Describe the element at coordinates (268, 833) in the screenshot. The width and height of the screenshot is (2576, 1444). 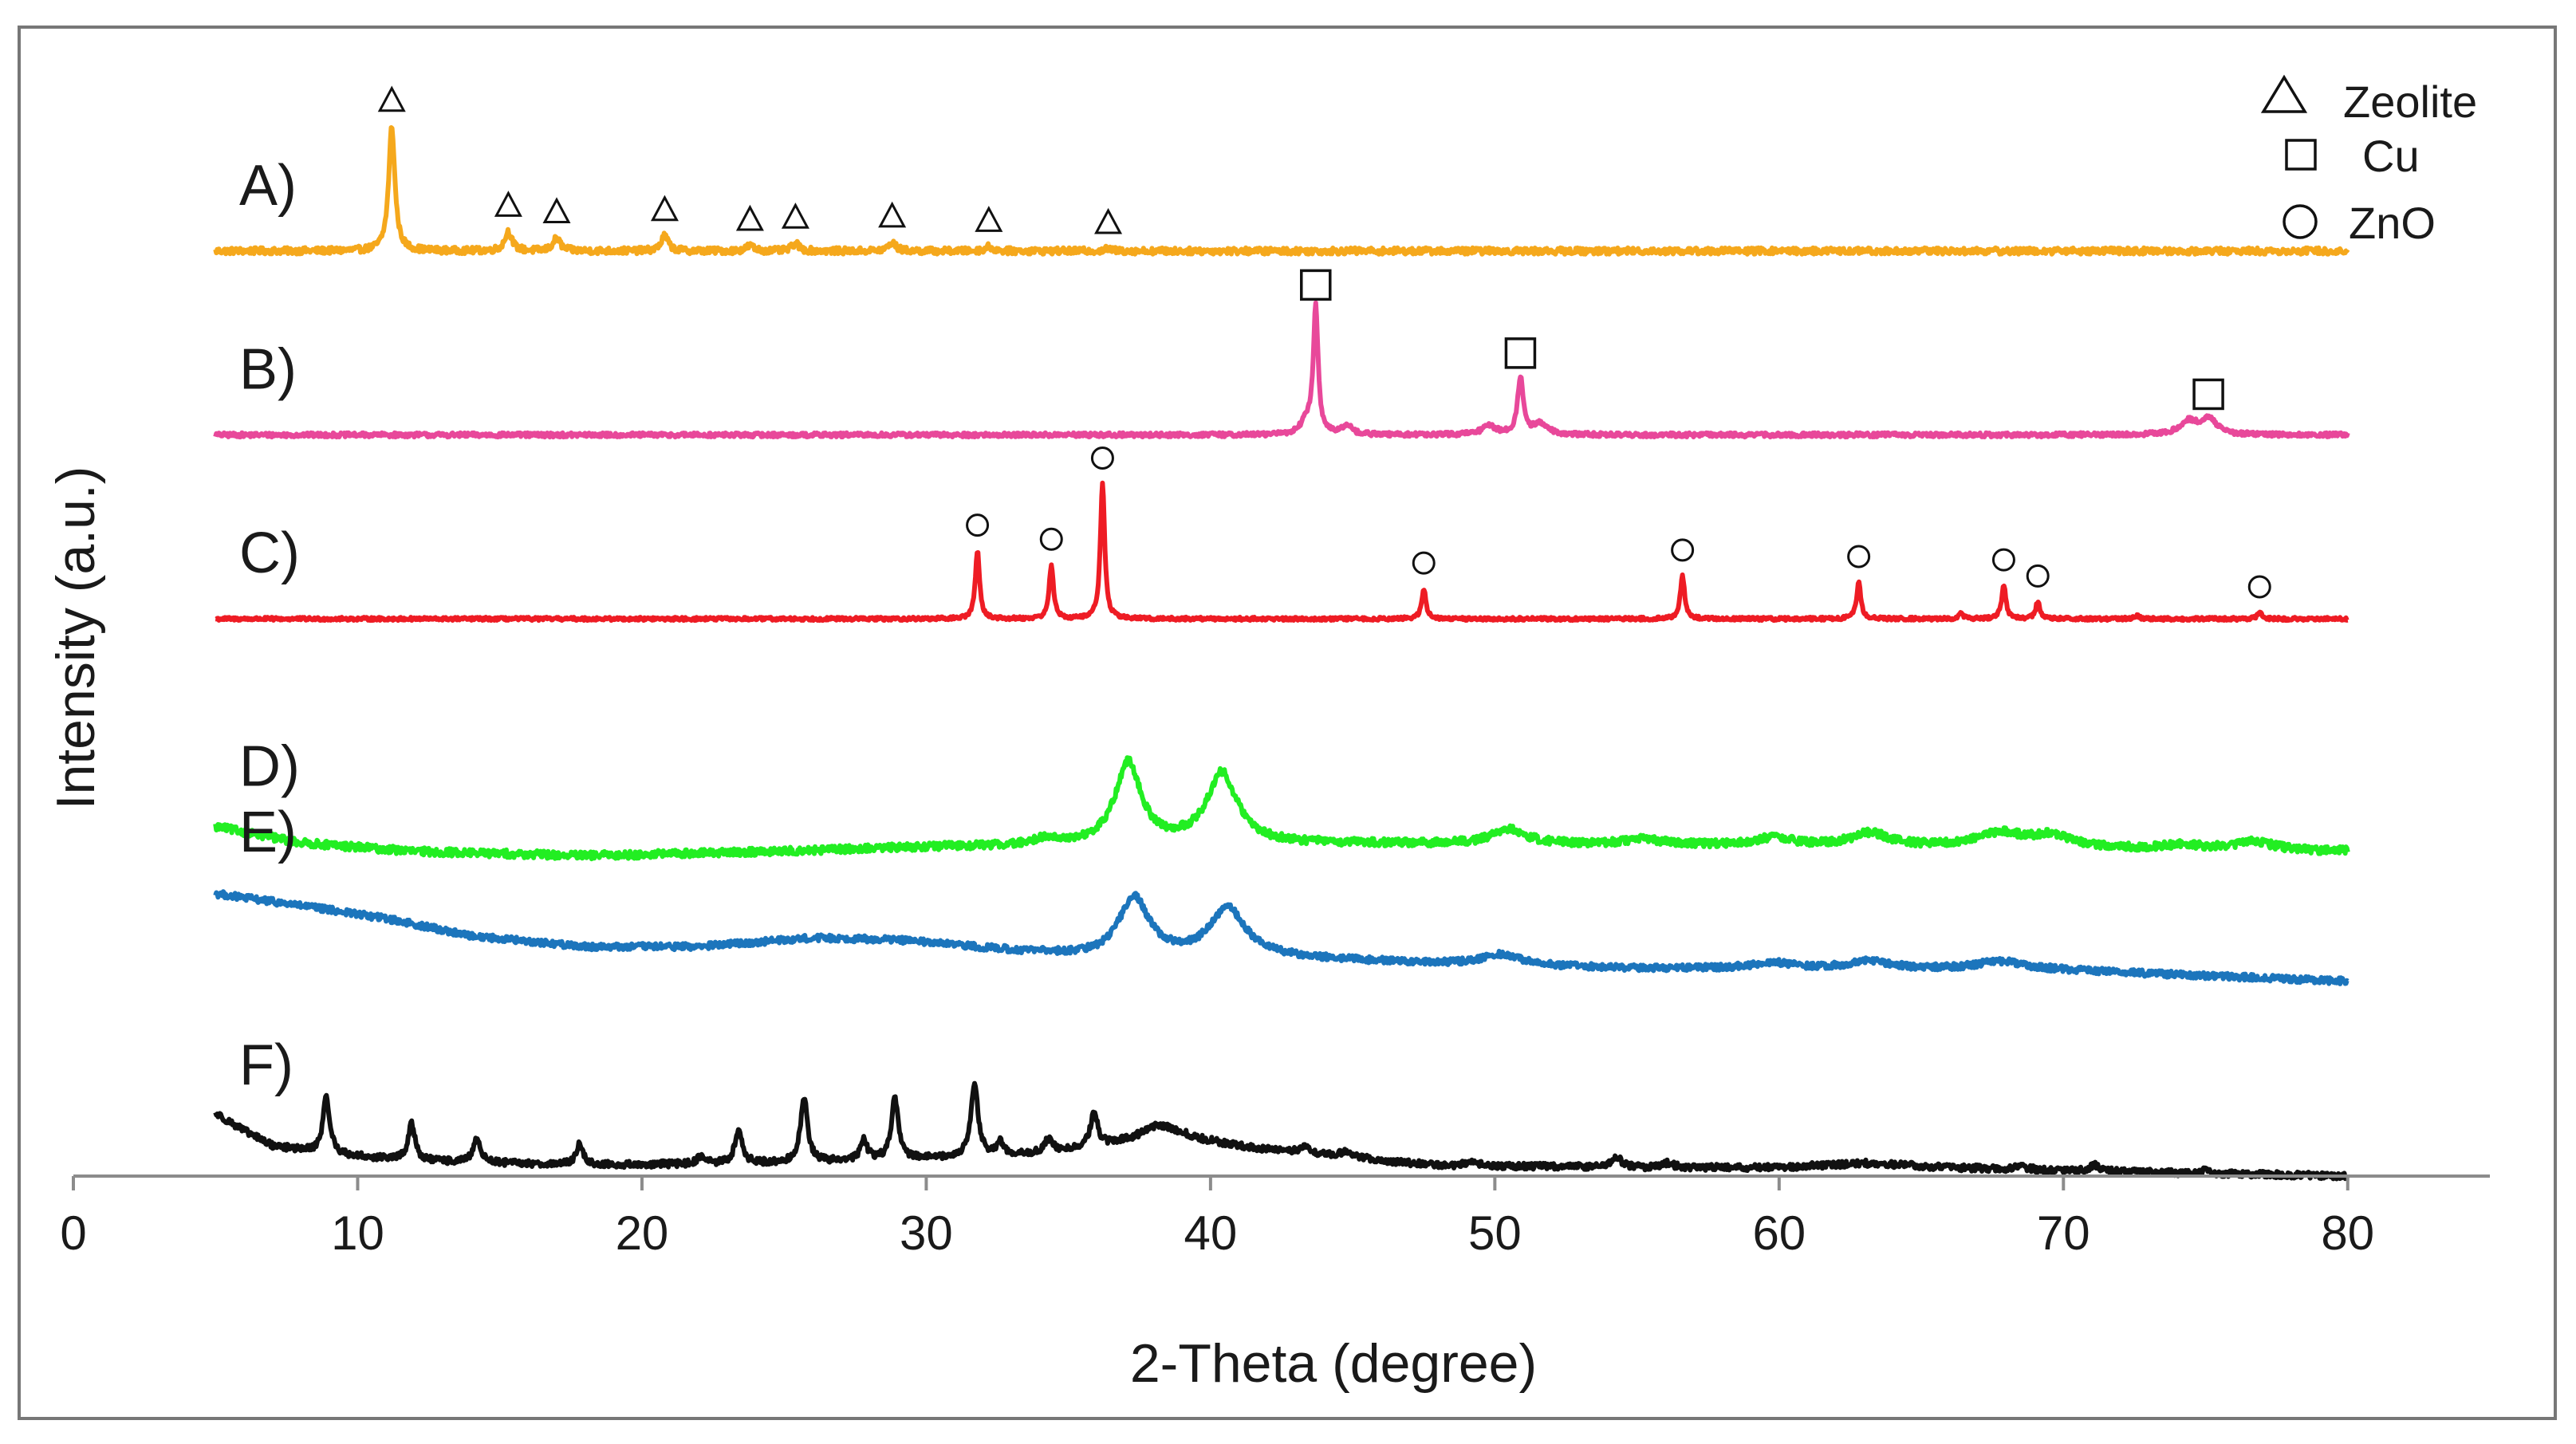
I see `series-name-label: E)` at that location.